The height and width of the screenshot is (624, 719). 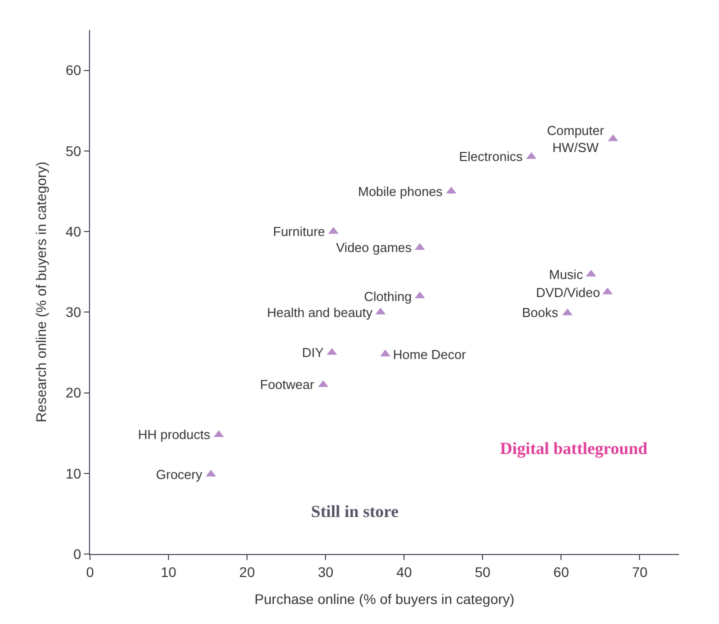 What do you see at coordinates (540, 312) in the screenshot?
I see `annotation: Books` at bounding box center [540, 312].